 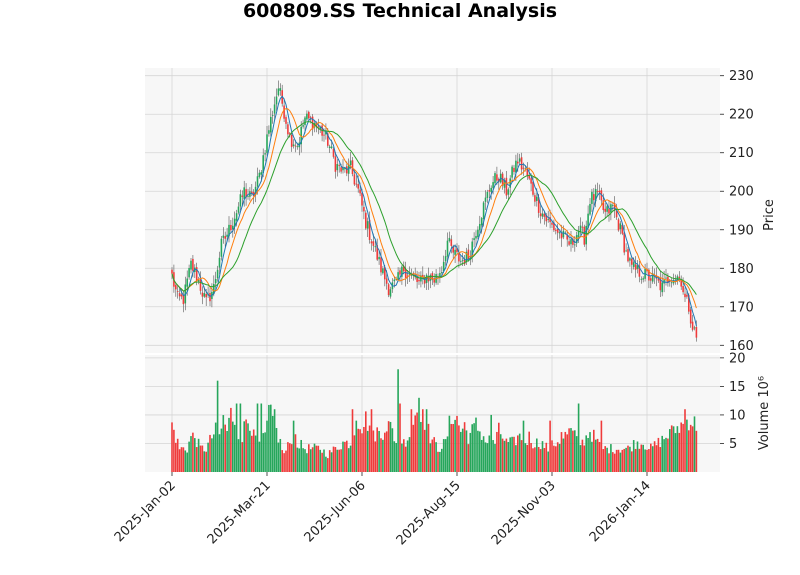 What do you see at coordinates (741, 76) in the screenshot?
I see `price-tick-label: 230` at bounding box center [741, 76].